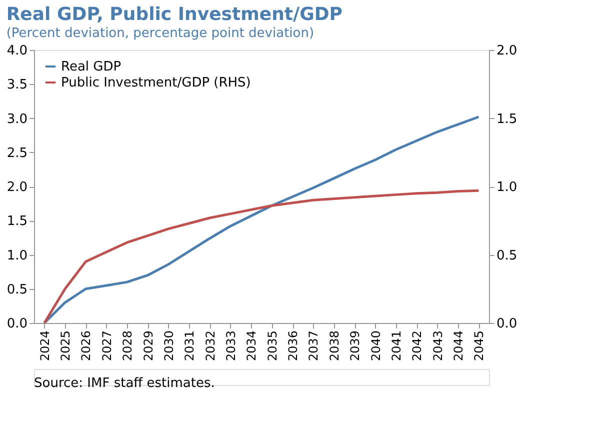 This screenshot has width=608, height=440. I want to click on y-tick-label: 0.0, so click(17, 324).